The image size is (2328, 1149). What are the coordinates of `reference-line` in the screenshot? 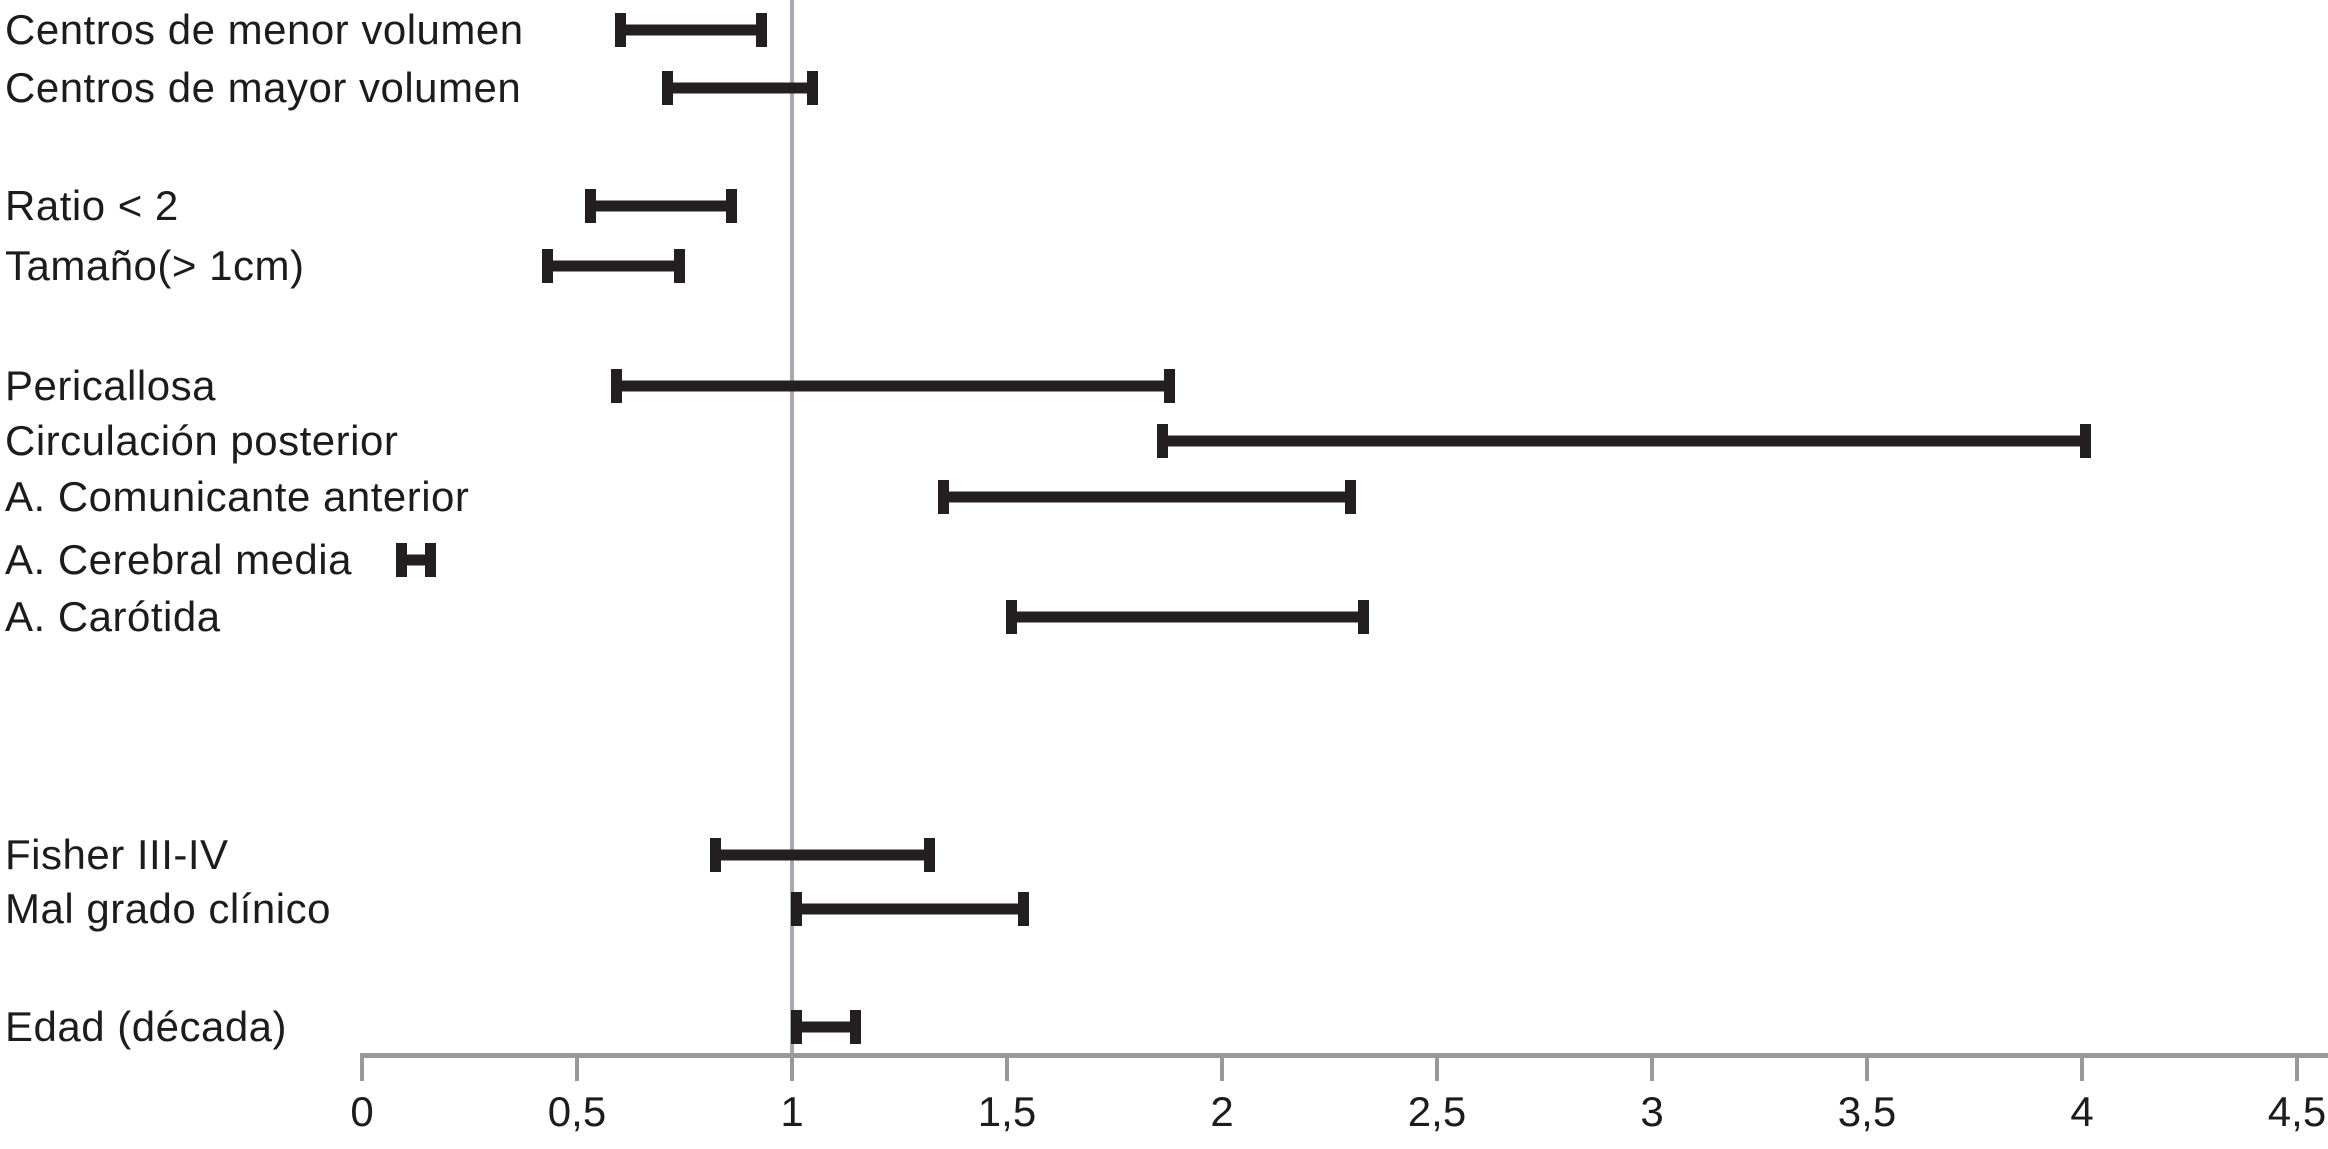 It's located at (792, 540).